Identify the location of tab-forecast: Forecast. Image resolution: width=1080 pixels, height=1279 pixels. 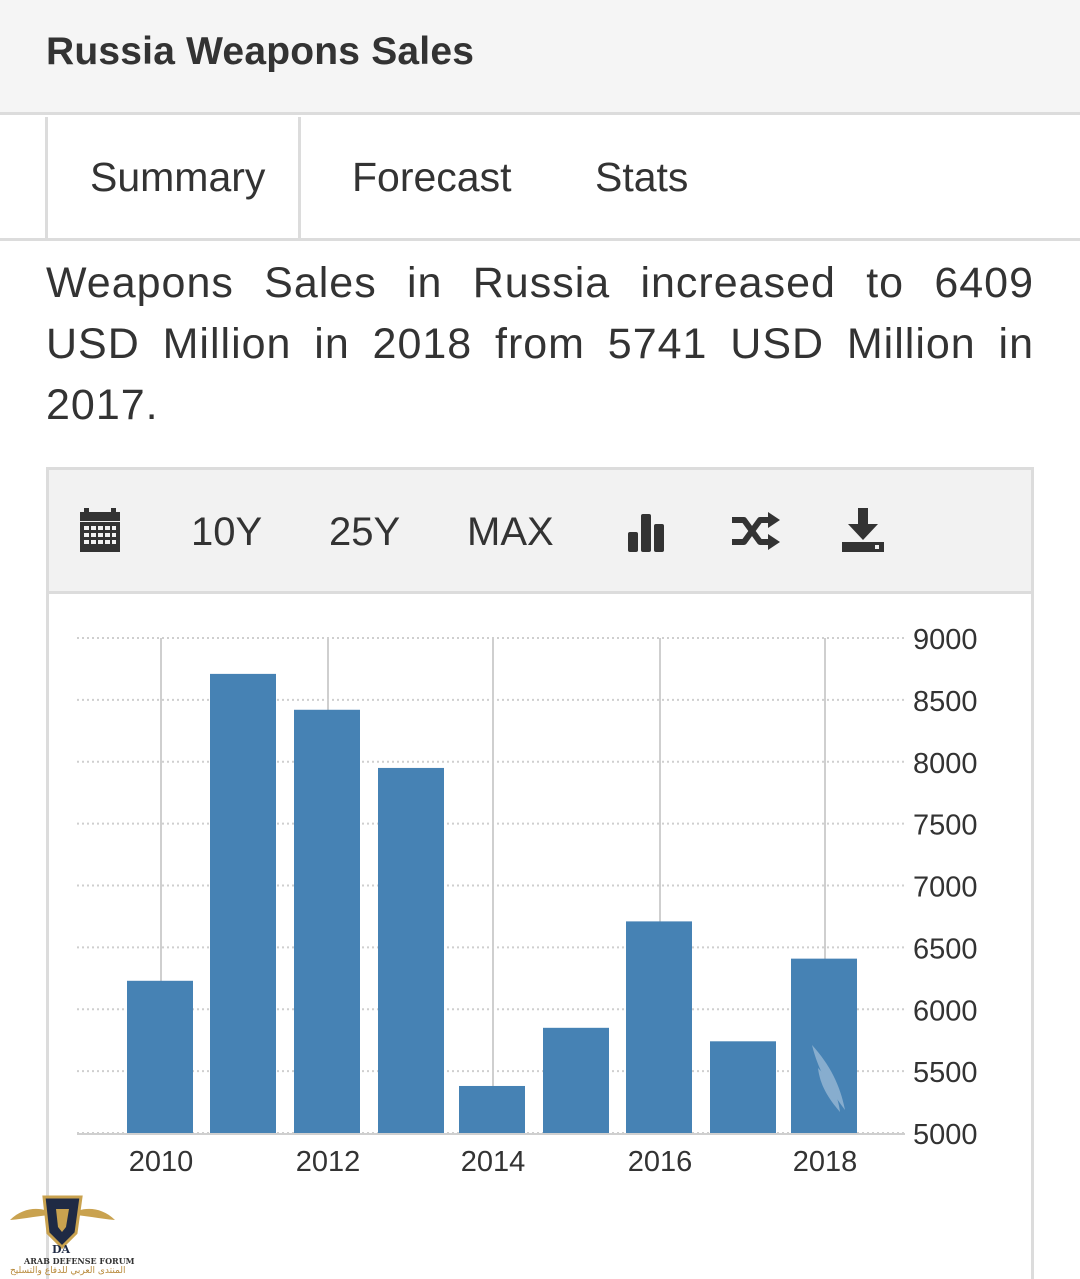
(432, 177).